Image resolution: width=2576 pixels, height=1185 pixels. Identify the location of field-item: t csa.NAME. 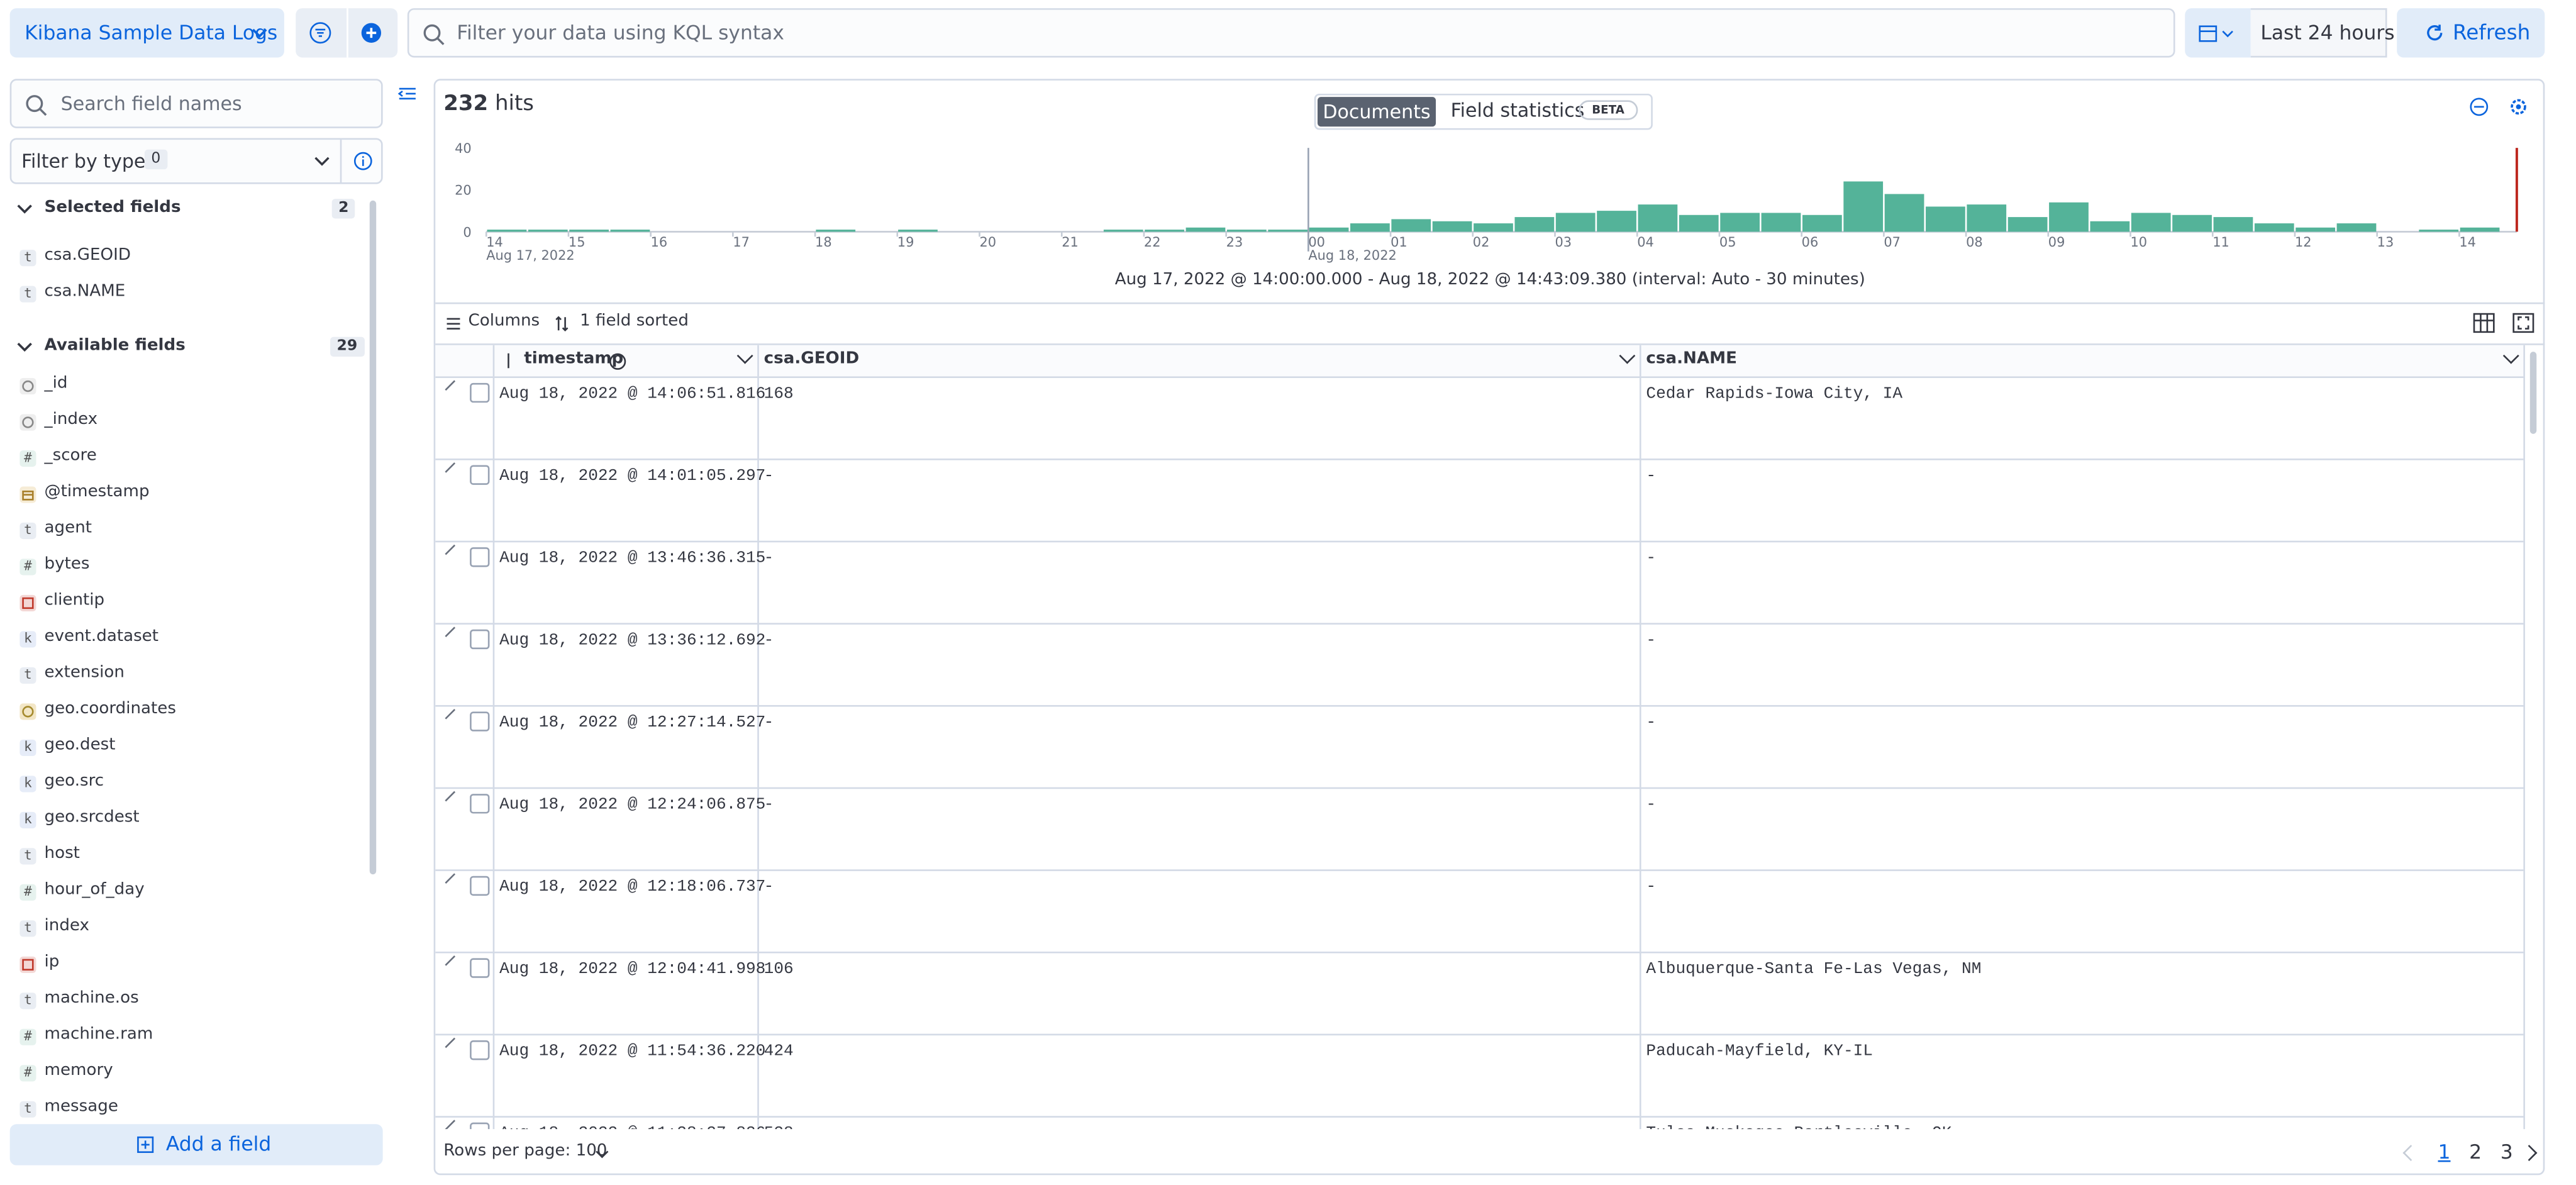
(183, 295).